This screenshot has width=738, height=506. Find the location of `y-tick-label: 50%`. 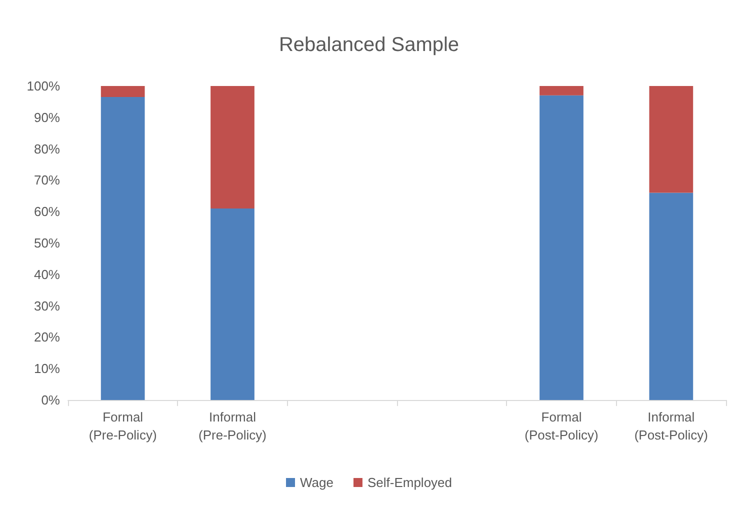

y-tick-label: 50% is located at coordinates (47, 243).